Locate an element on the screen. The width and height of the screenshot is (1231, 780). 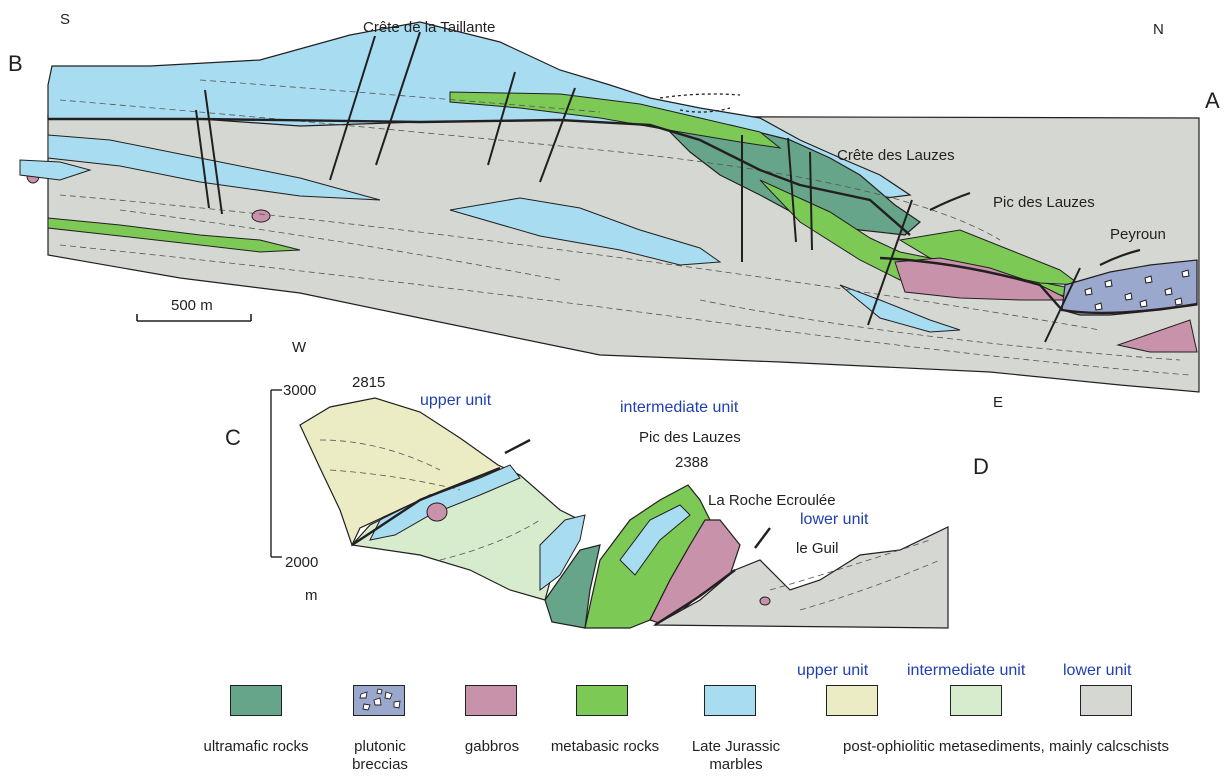
ultramafic-body-ab is located at coordinates (794, 180).